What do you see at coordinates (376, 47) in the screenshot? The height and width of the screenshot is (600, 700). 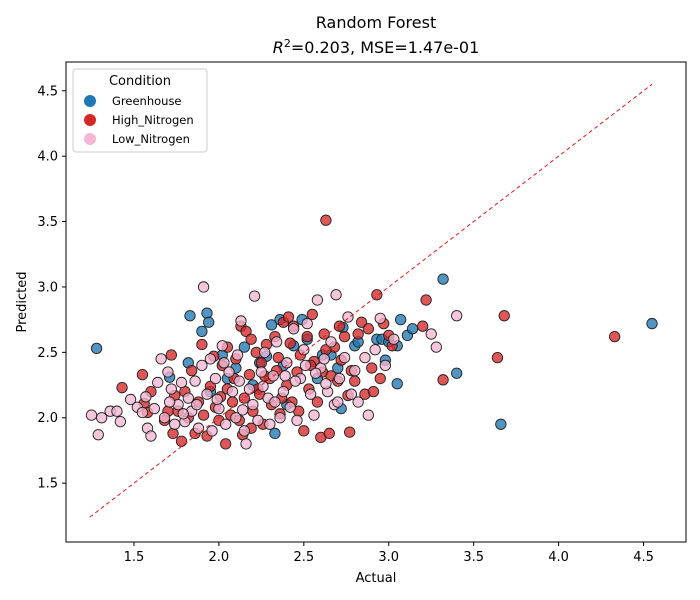 I see `chart-subtitle: R2=0.203, MSE=1.47e-01` at bounding box center [376, 47].